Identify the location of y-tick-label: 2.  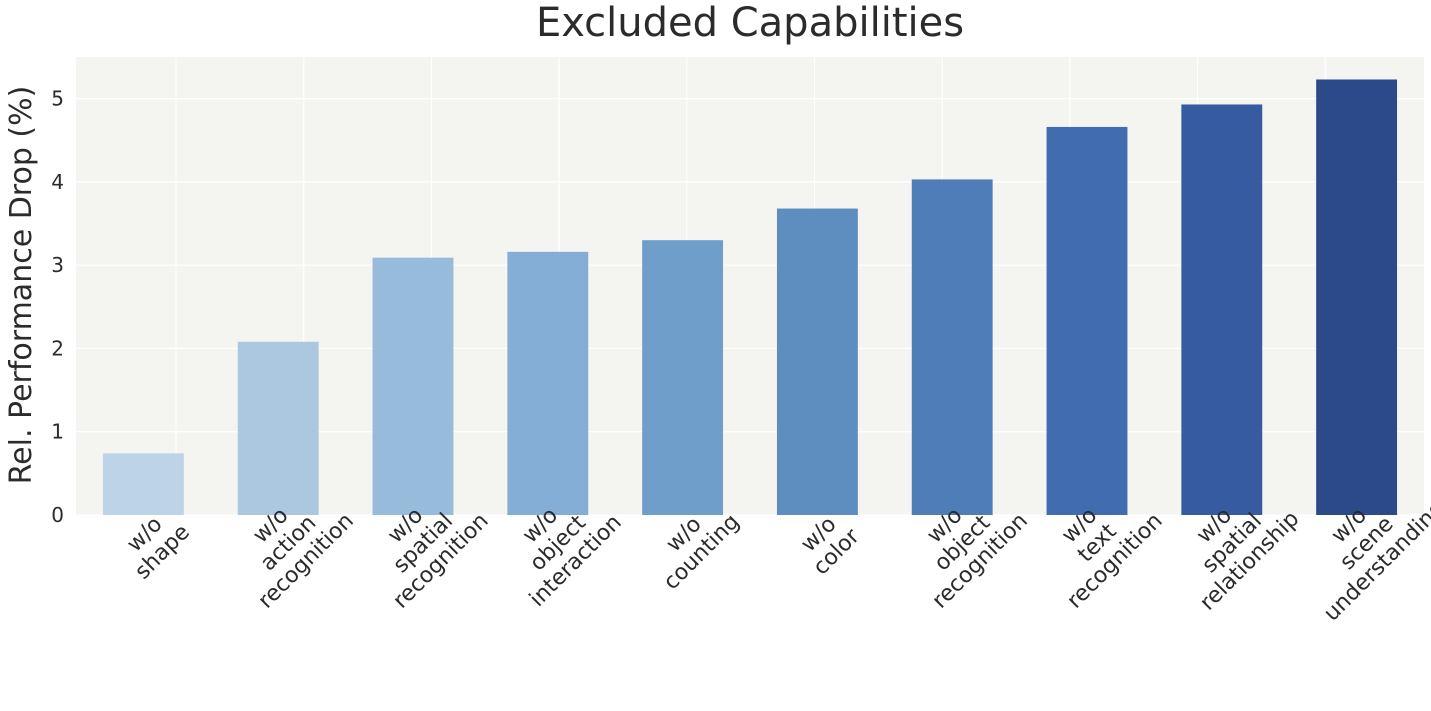
(57, 348).